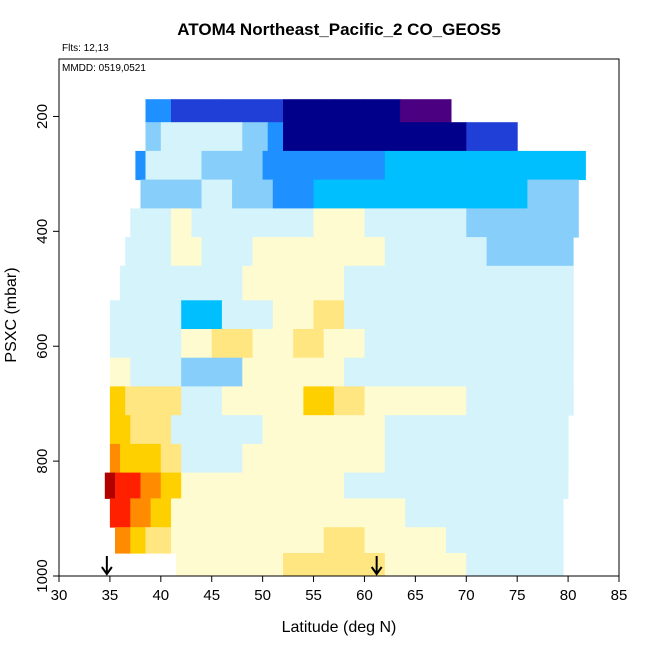 The height and width of the screenshot is (650, 650). Describe the element at coordinates (42, 231) in the screenshot. I see `y-tick-label-400: 400` at that location.